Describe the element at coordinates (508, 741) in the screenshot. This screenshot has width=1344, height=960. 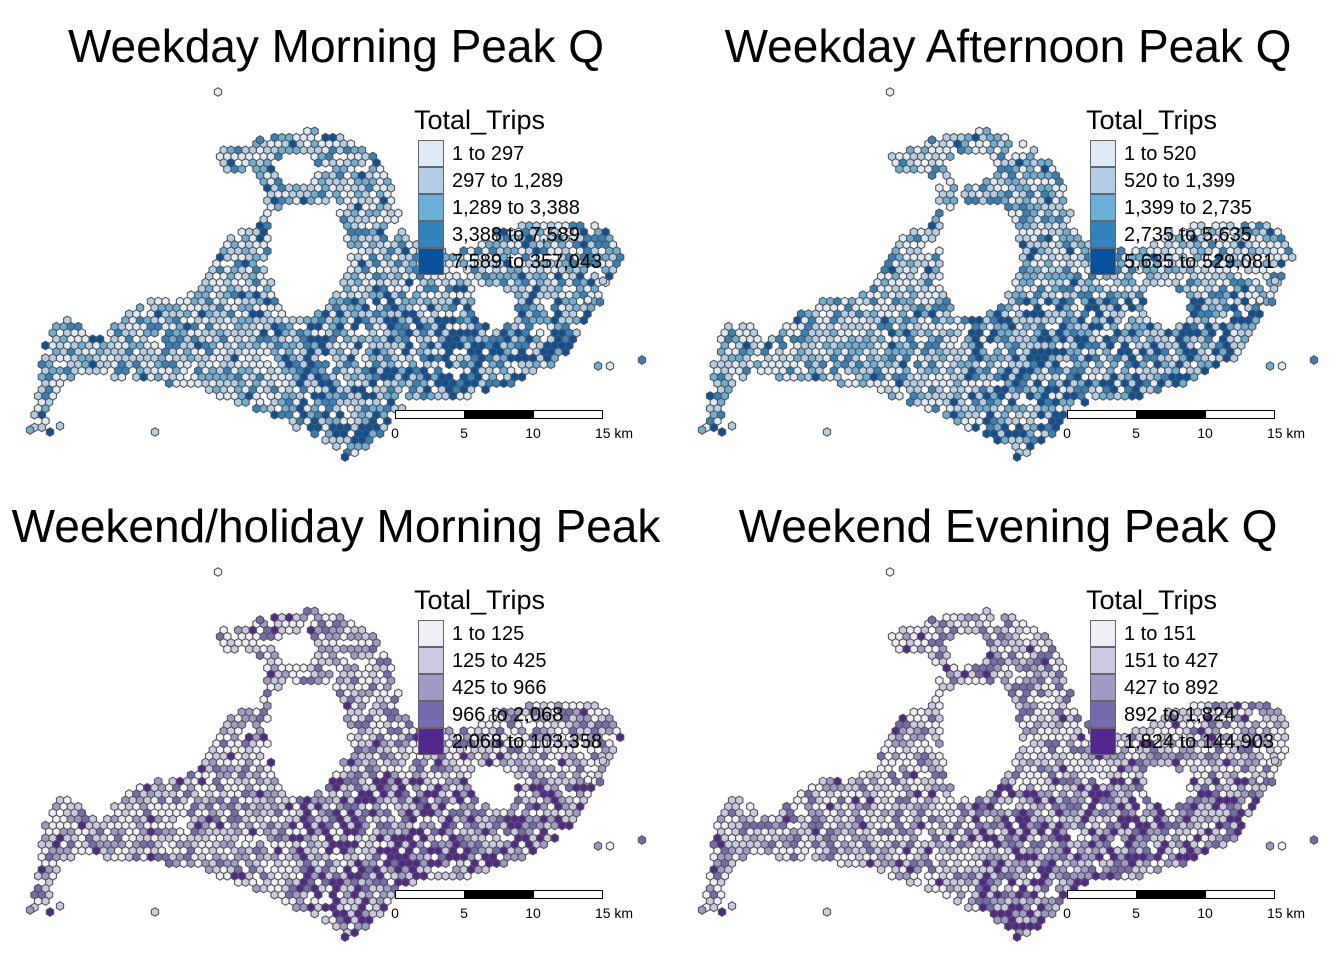
I see `legend-item: 2,068 to 103,358` at that location.